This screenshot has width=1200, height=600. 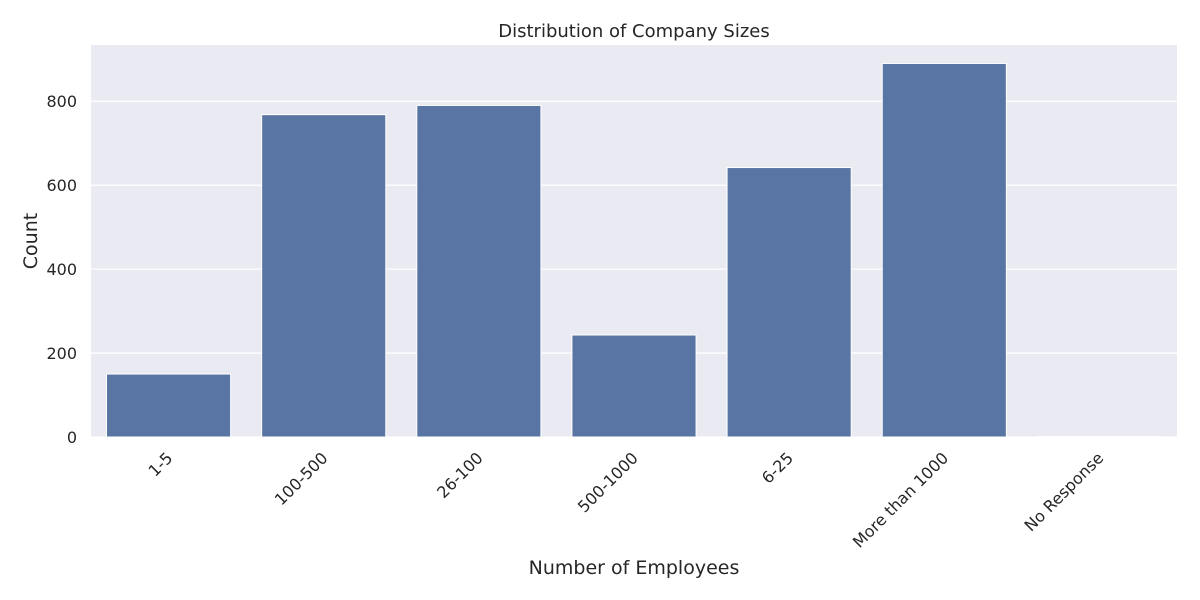 What do you see at coordinates (160, 464) in the screenshot?
I see `x-tick-label: 1-5` at bounding box center [160, 464].